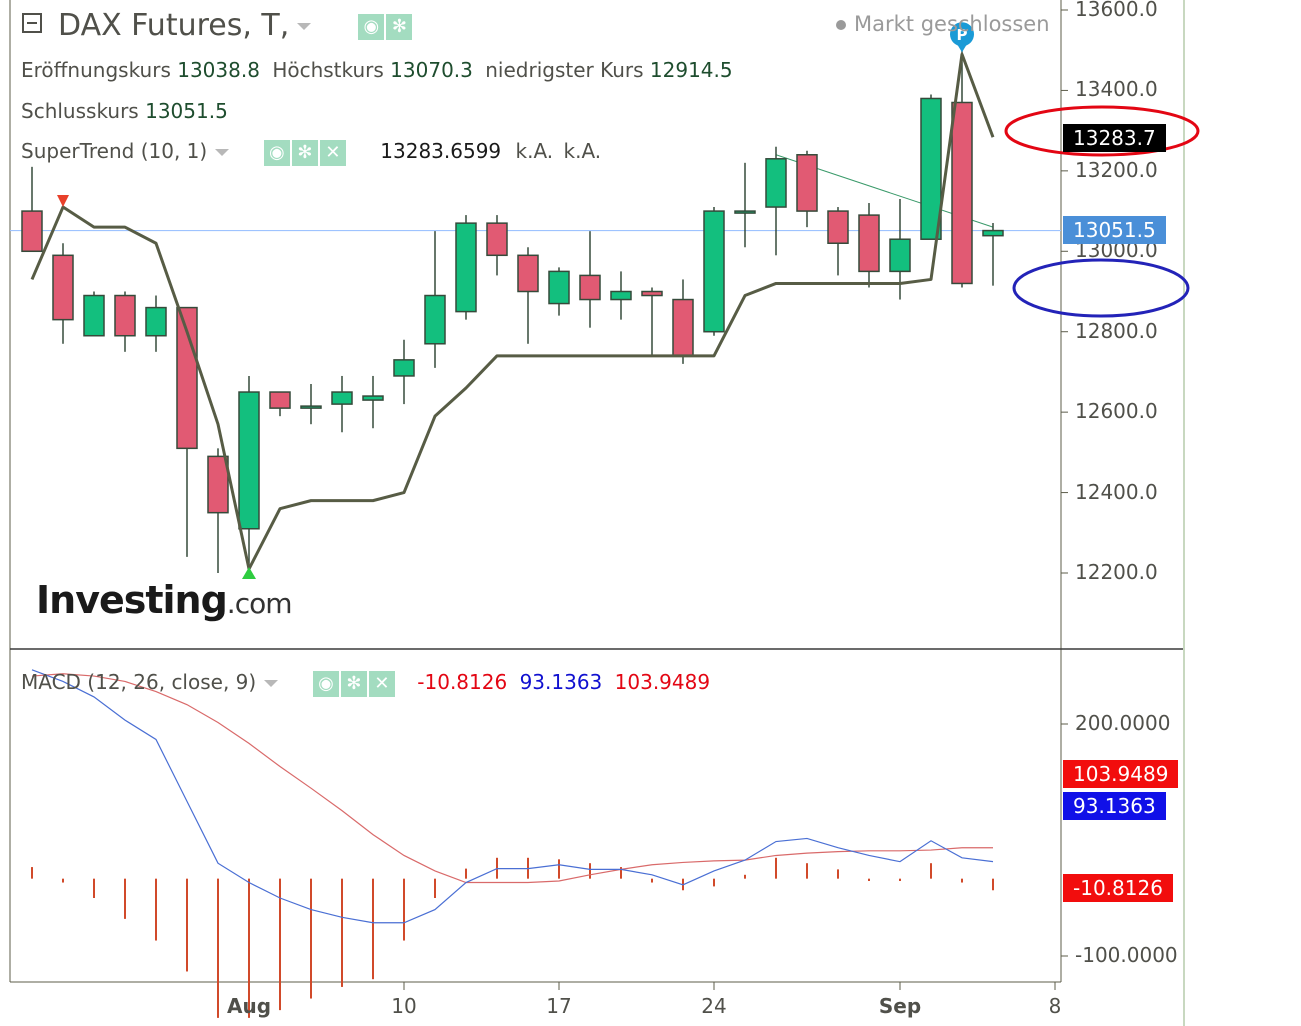  Describe the element at coordinates (431, 70) in the screenshot. I see `high-value: 13070.3` at that location.